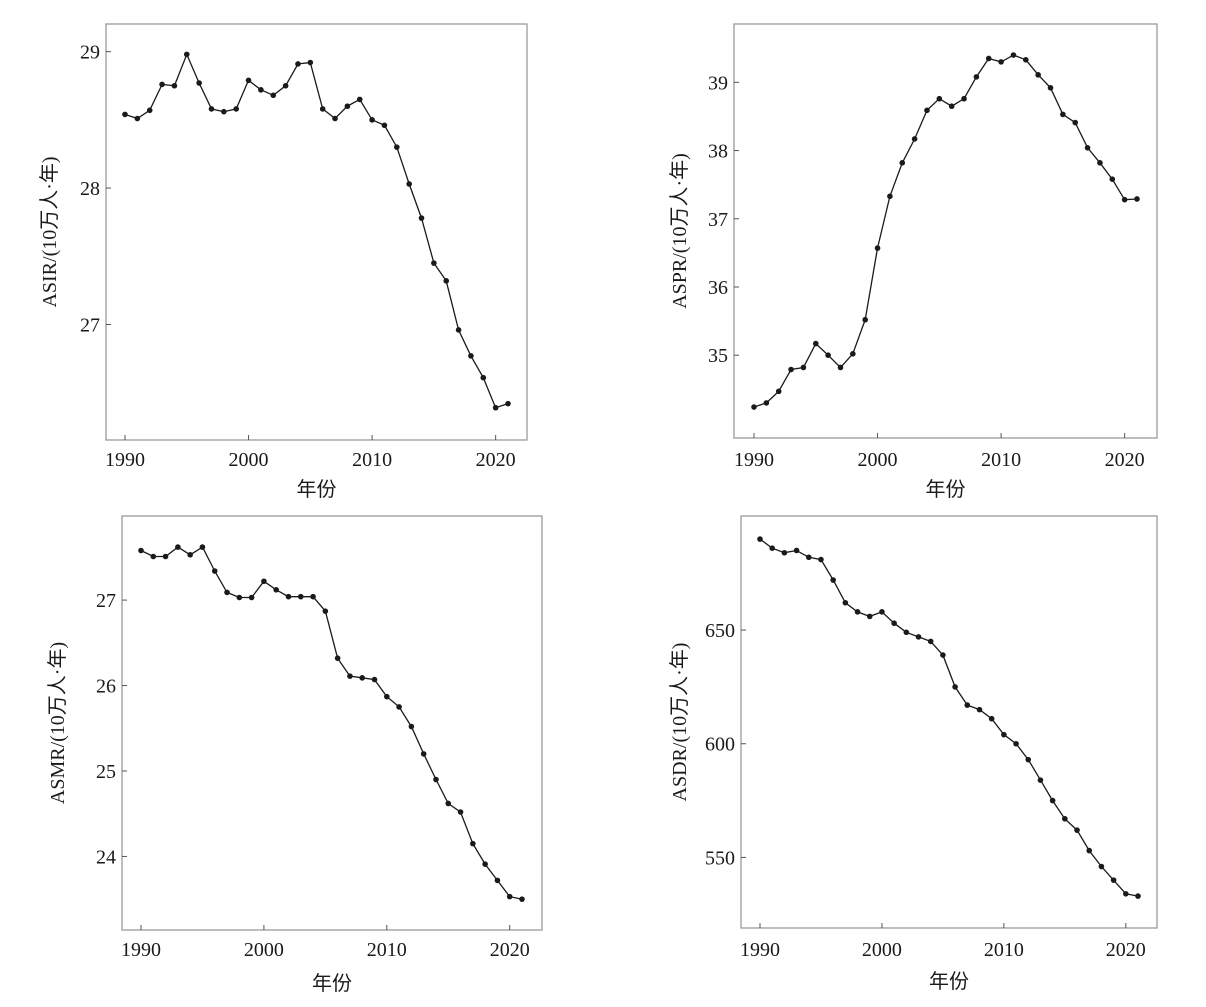 The height and width of the screenshot is (1007, 1206). What do you see at coordinates (90, 53) in the screenshot?
I see `y-tick-label: 29` at bounding box center [90, 53].